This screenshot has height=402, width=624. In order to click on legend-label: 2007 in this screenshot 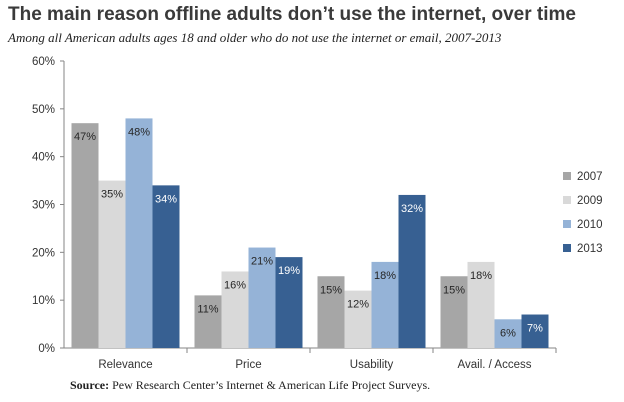, I will do `click(590, 177)`.